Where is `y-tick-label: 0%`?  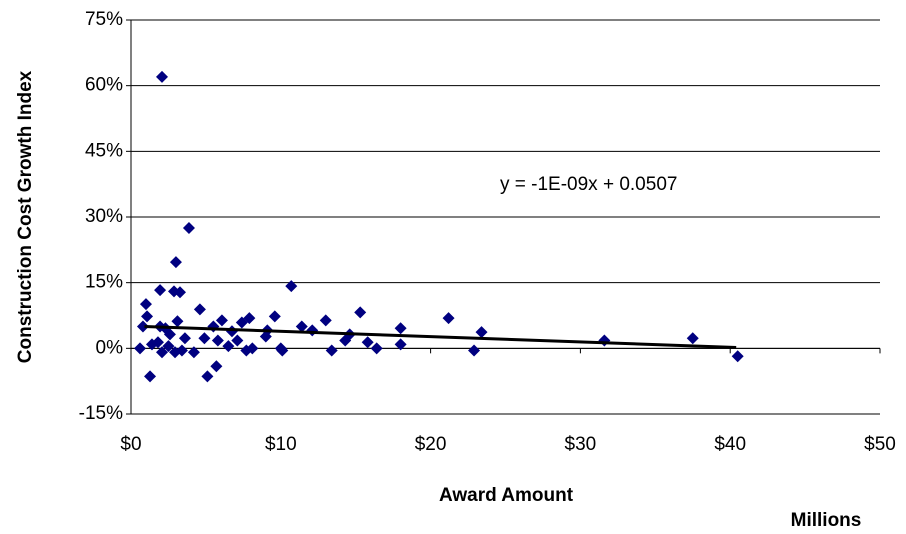
y-tick-label: 0% is located at coordinates (110, 347).